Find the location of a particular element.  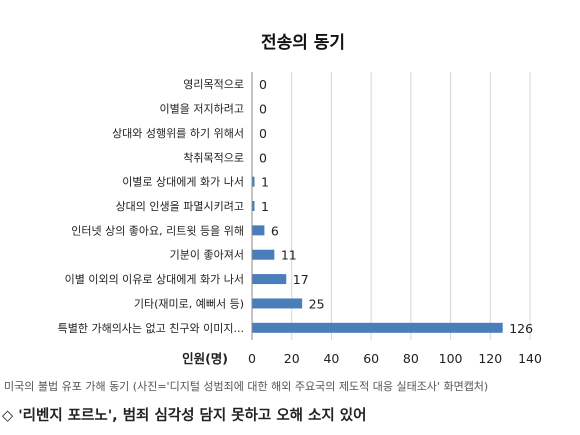

x-tick-label: 140 is located at coordinates (530, 358).